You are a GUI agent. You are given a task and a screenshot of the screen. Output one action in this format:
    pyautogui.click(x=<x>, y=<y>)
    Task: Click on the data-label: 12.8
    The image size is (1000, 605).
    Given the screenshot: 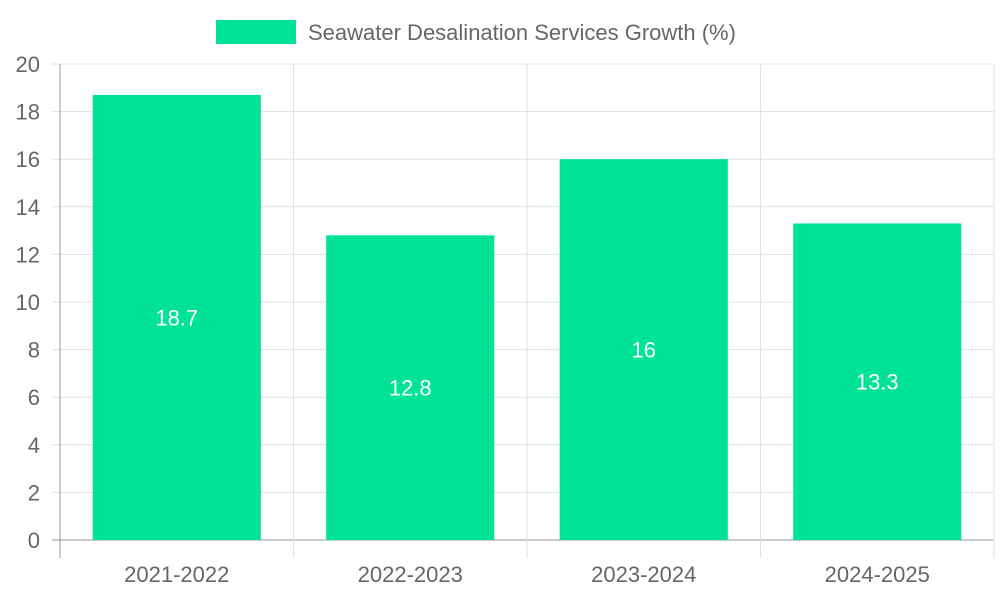 What is the action you would take?
    pyautogui.click(x=410, y=388)
    